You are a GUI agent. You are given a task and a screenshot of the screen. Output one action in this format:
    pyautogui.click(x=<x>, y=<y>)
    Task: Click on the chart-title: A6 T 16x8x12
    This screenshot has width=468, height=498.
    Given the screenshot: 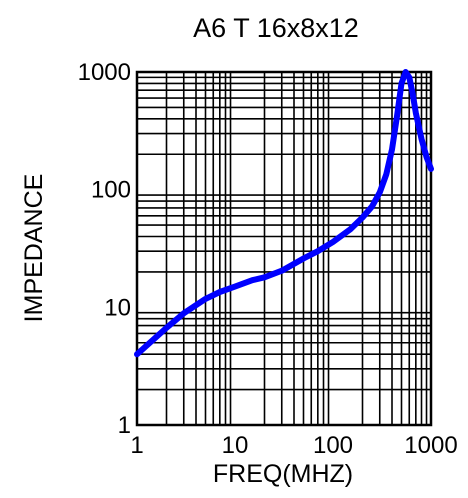 What is the action you would take?
    pyautogui.click(x=276, y=28)
    